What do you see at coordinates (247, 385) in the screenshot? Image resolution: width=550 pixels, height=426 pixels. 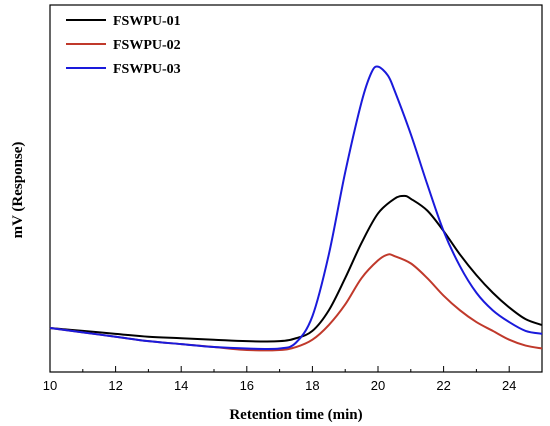 I see `x-tick-label: 16` at bounding box center [247, 385].